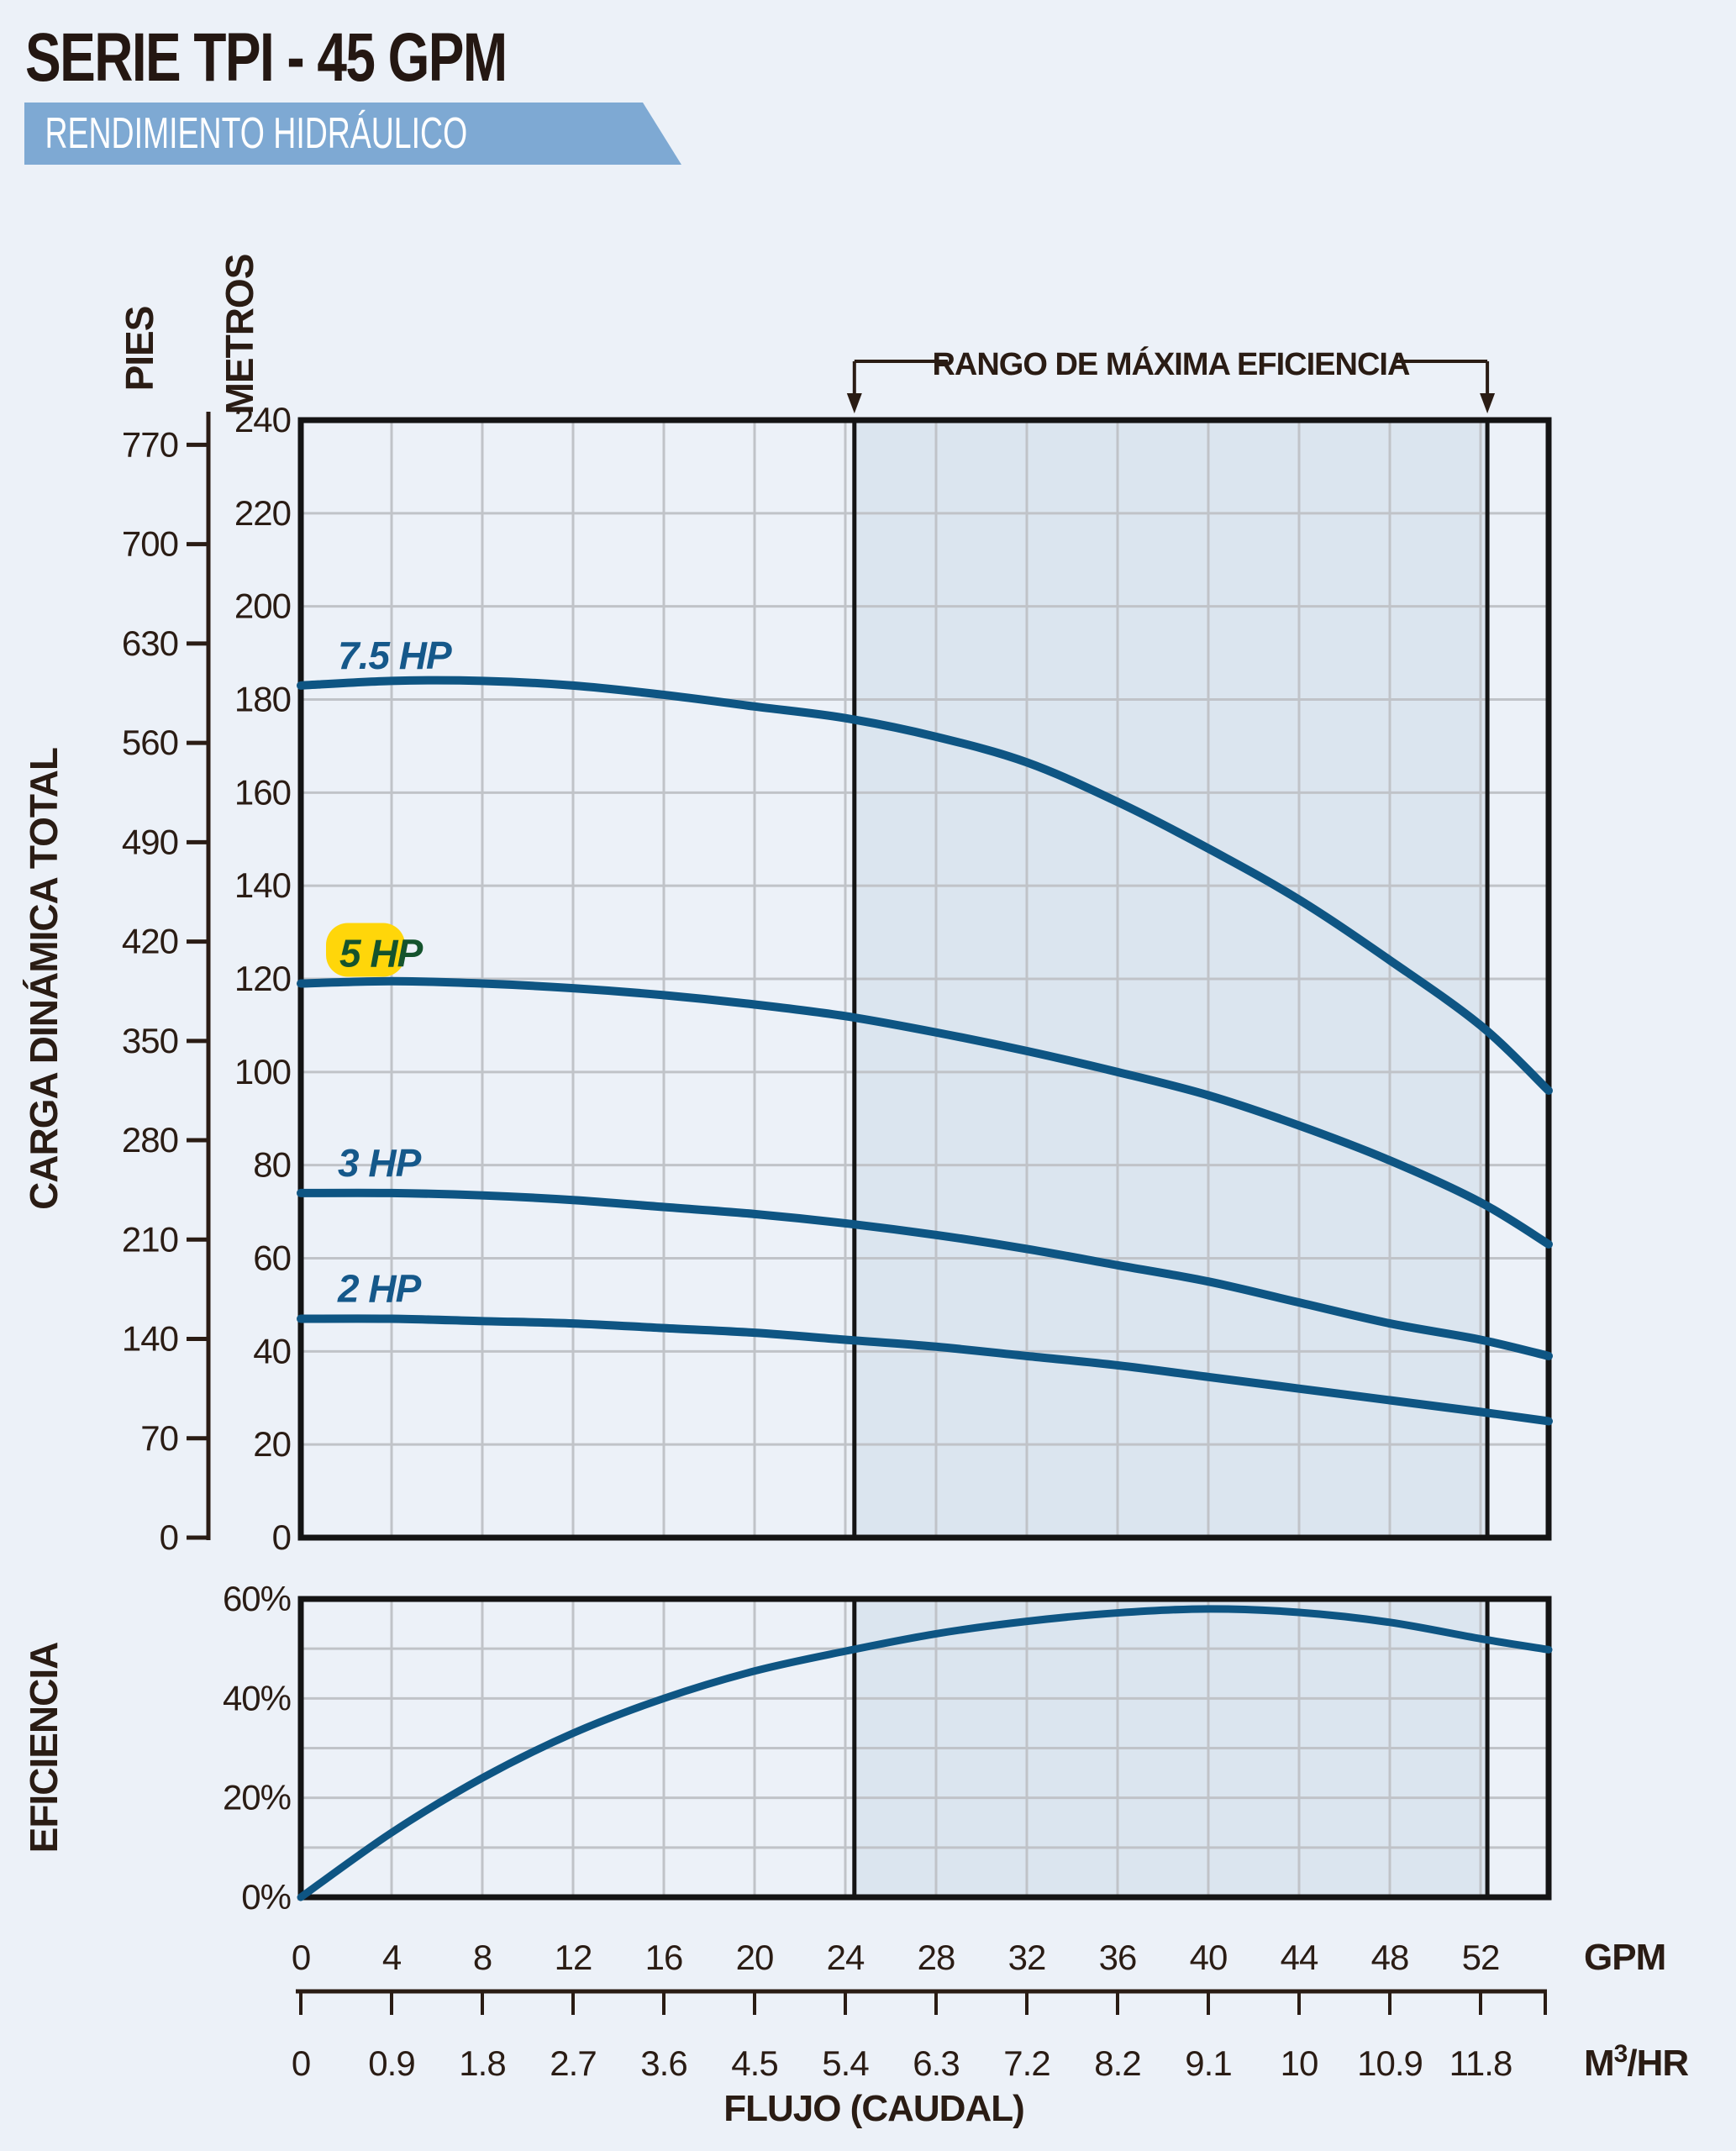  I want to click on max-efficiency-bracket, so click(1171, 386).